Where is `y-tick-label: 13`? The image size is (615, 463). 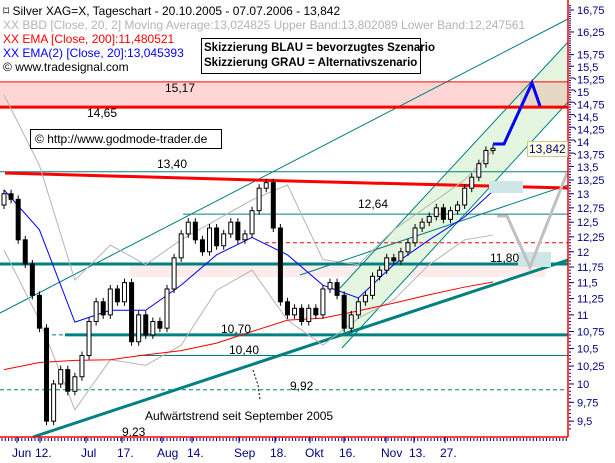
y-tick-label: 13 is located at coordinates (583, 195).